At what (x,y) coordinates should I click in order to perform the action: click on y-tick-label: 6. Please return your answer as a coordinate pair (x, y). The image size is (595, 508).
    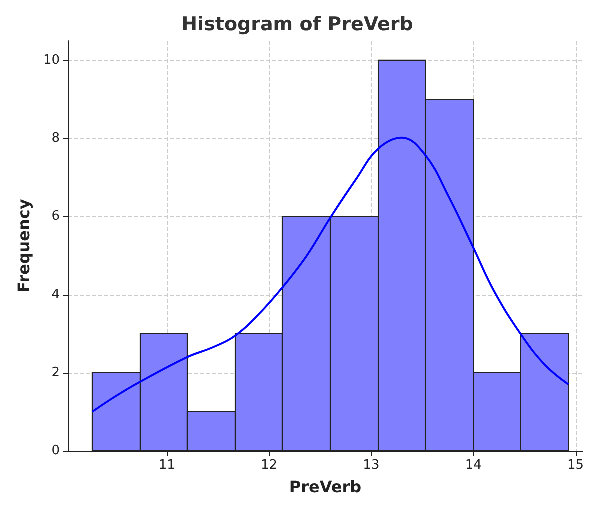
    Looking at the image, I should click on (56, 216).